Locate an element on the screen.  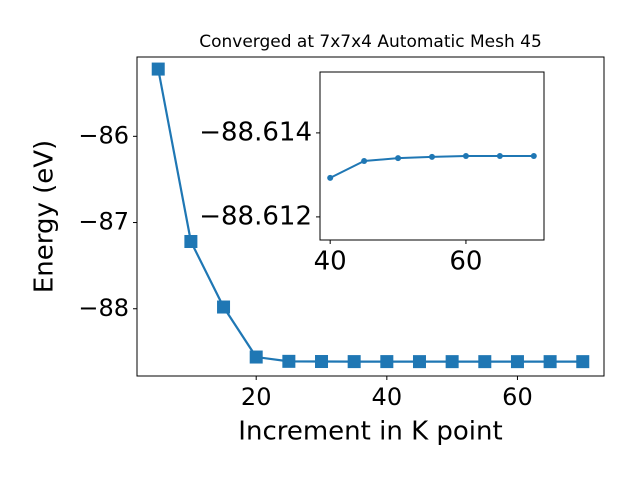
chart-title: Converged at 7x7x4 Automatic Mesh 45 is located at coordinates (370, 42).